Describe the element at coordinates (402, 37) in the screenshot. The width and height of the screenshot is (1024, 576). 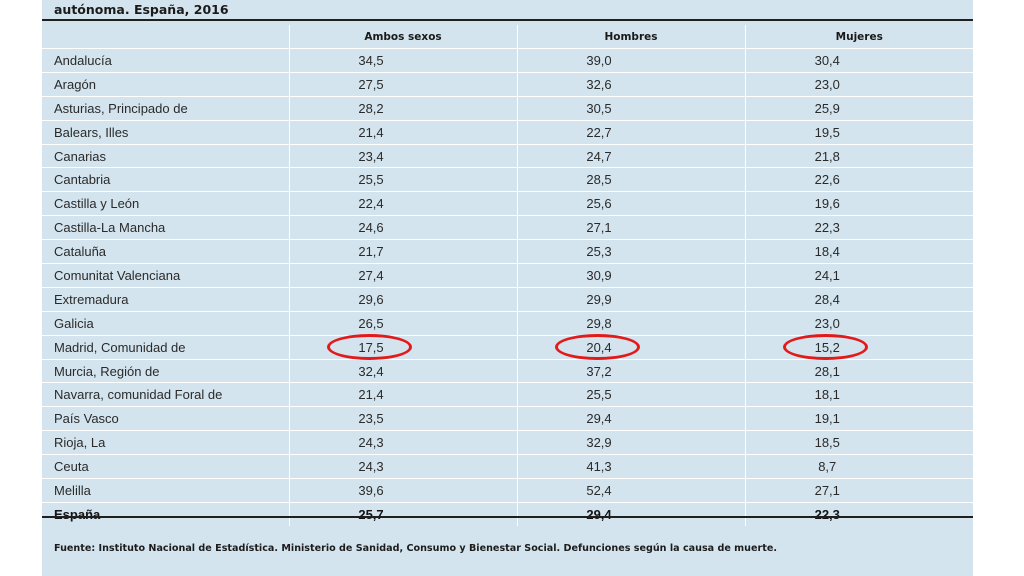
I see `header-ambos-sexos: Ambos sexos` at that location.